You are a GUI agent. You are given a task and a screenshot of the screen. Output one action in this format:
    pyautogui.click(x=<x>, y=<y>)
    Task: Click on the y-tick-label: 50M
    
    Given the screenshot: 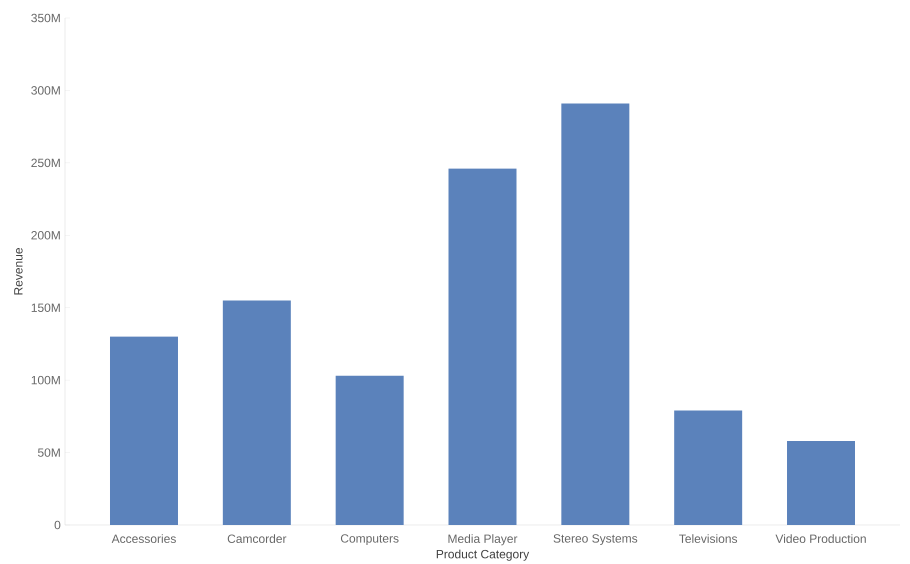 What is the action you would take?
    pyautogui.click(x=49, y=452)
    